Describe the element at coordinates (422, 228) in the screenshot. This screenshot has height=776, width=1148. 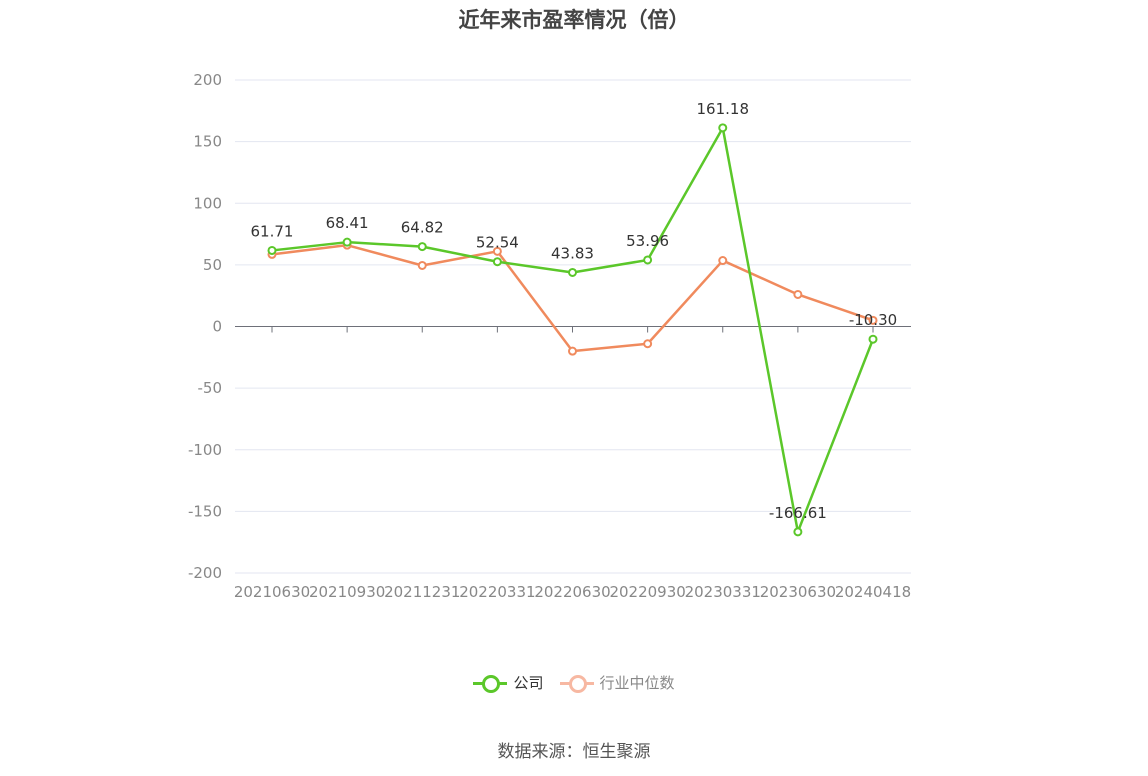
I see `data-label: 64.82` at that location.